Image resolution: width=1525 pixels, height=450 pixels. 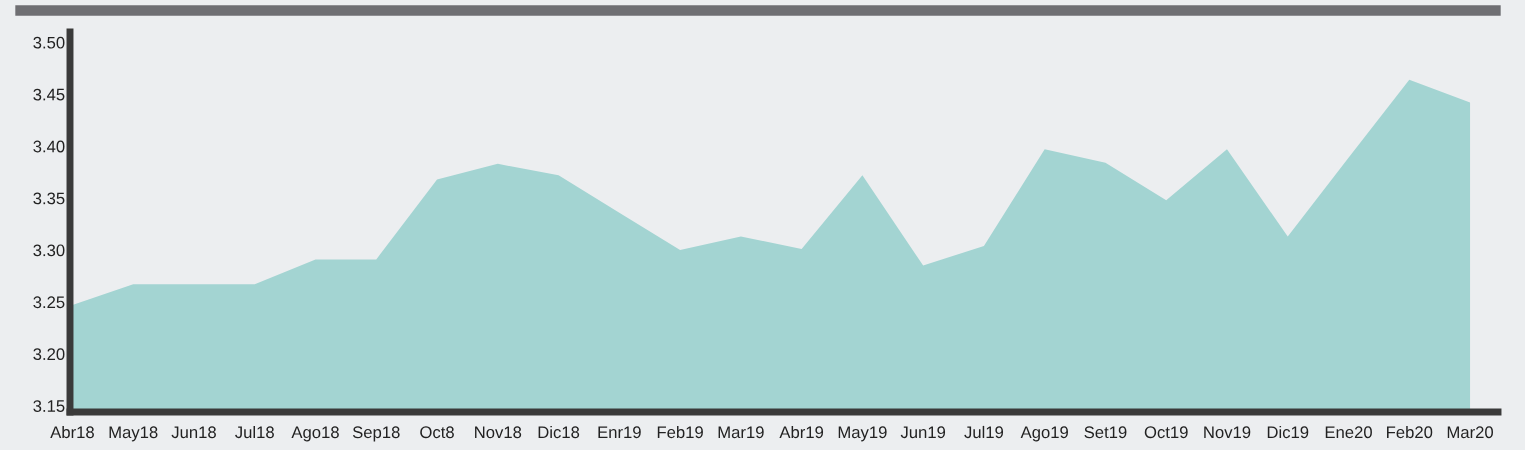 I want to click on x-tick-label: Dic19, so click(x=1288, y=432).